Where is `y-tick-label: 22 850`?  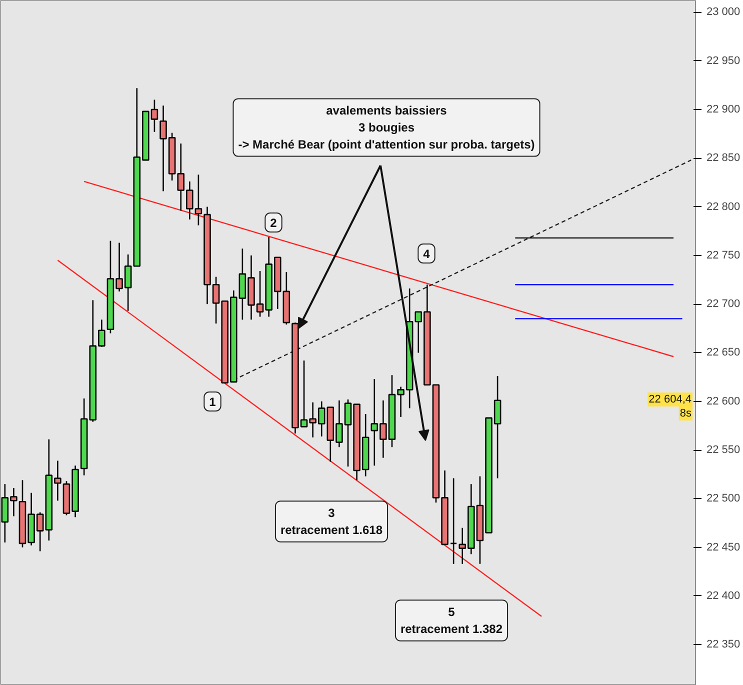 y-tick-label: 22 850 is located at coordinates (723, 158).